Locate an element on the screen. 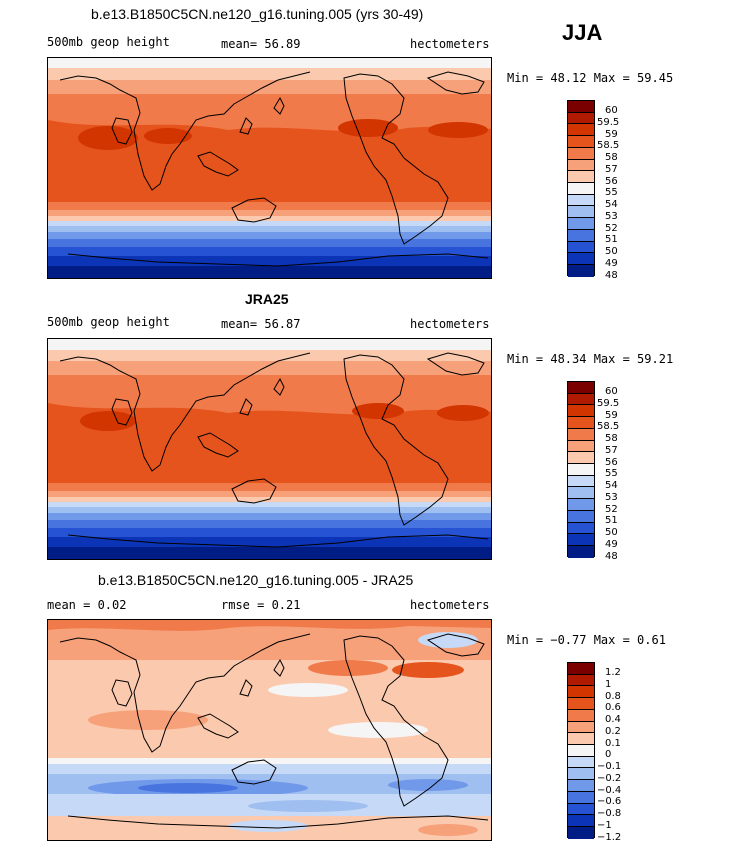 The height and width of the screenshot is (847, 733). panel-2-mean: mean= 56.87 is located at coordinates (261, 324).